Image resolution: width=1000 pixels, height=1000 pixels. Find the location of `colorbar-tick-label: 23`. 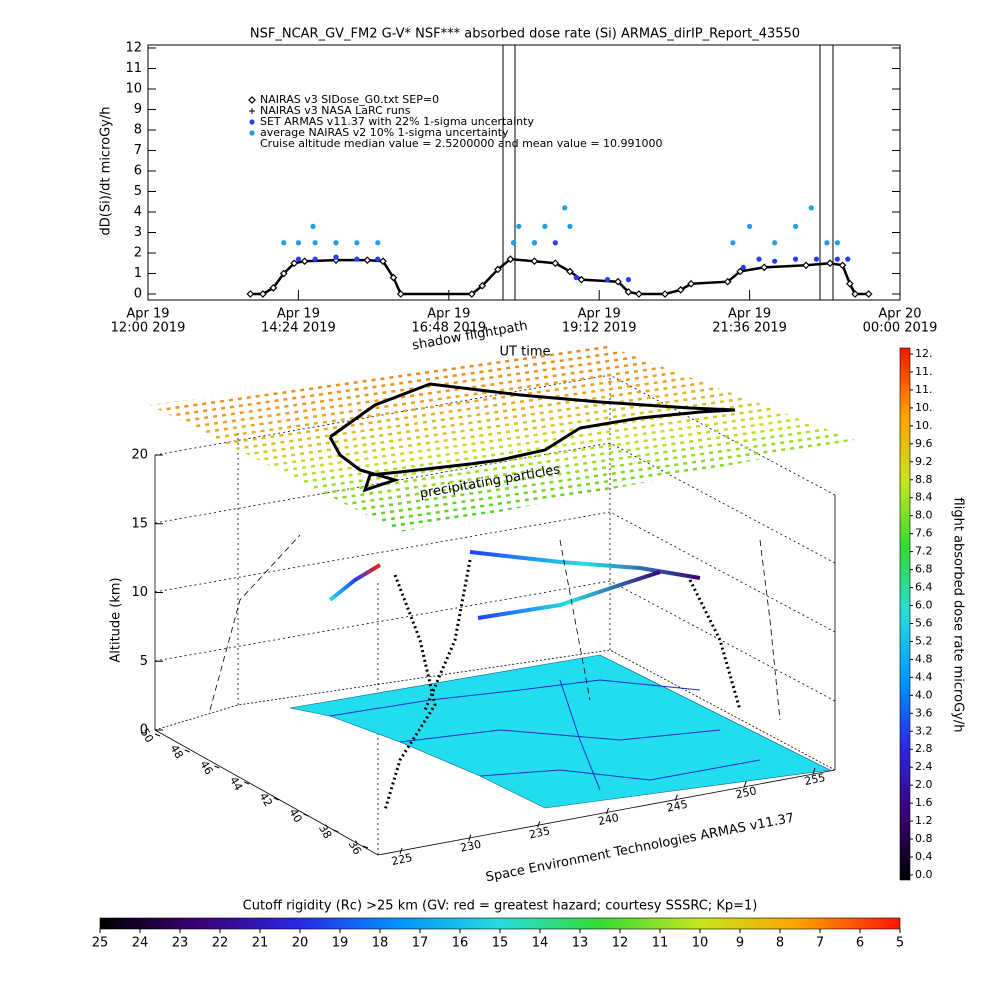

colorbar-tick-label: 23 is located at coordinates (180, 943).